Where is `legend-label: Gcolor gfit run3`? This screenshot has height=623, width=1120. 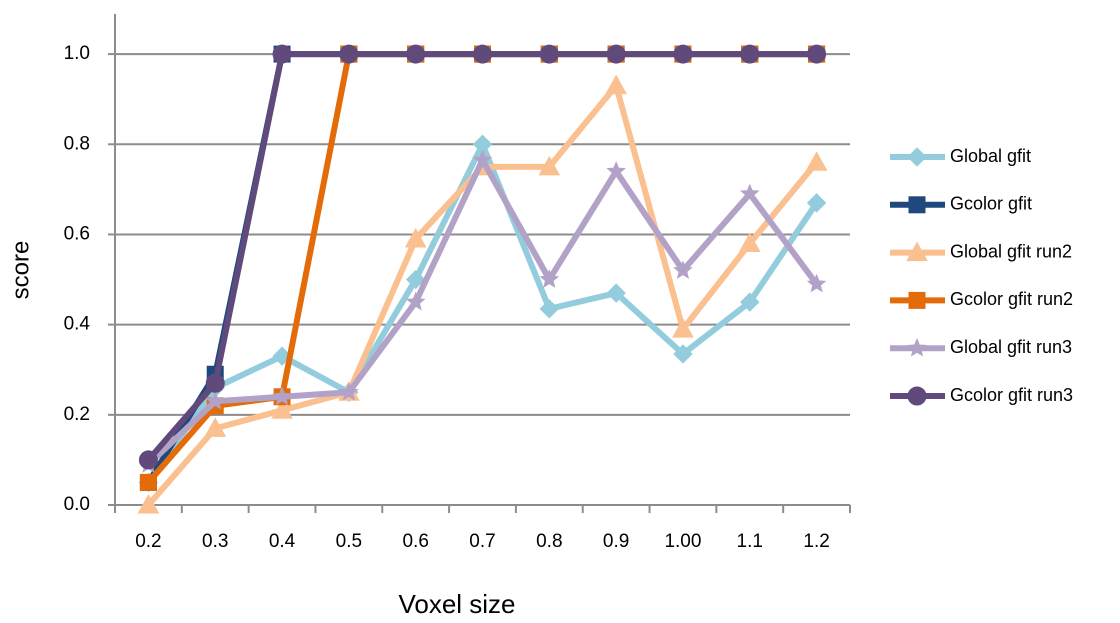 legend-label: Gcolor gfit run3 is located at coordinates (1011, 395).